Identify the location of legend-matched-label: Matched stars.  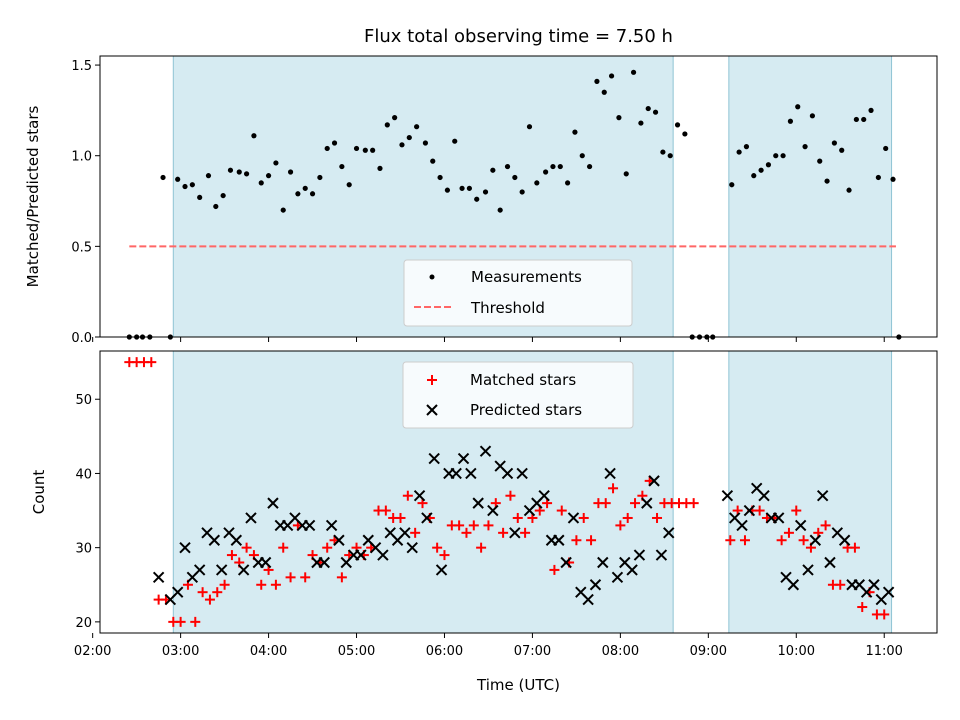
(523, 380).